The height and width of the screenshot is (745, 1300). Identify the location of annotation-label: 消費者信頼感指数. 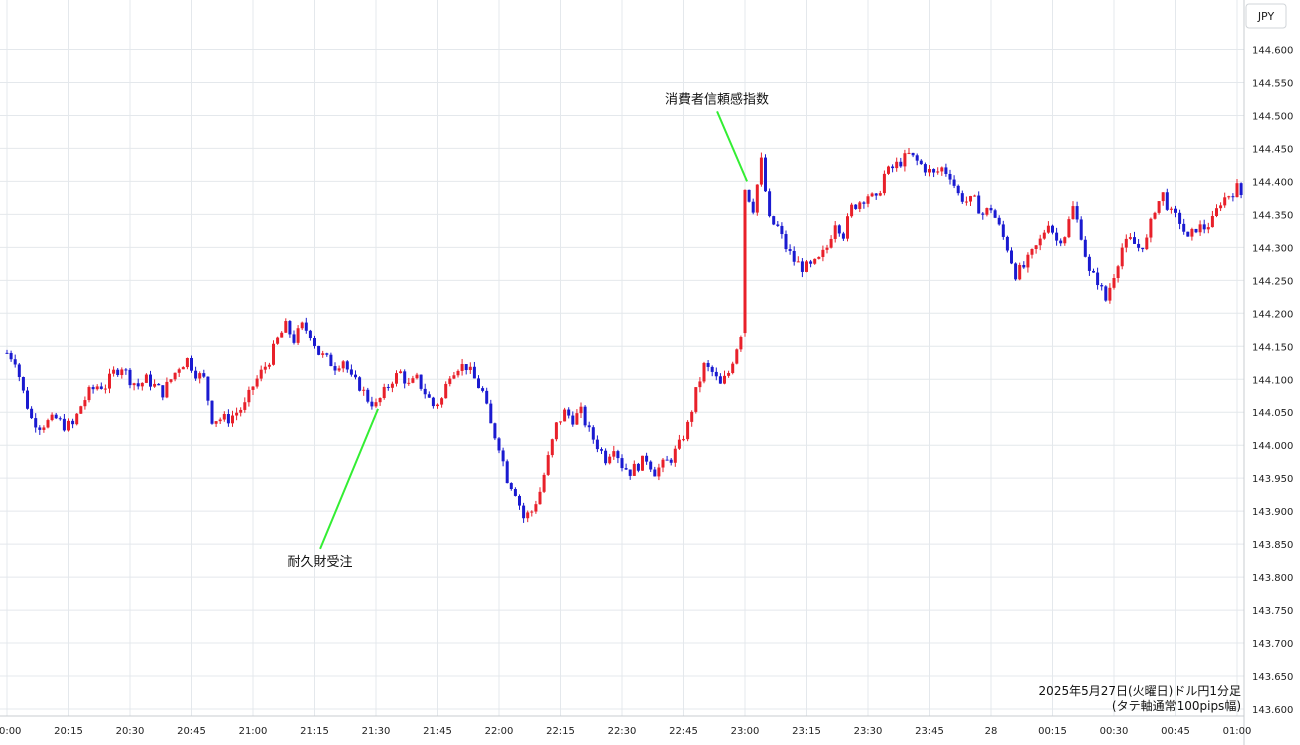
(717, 99).